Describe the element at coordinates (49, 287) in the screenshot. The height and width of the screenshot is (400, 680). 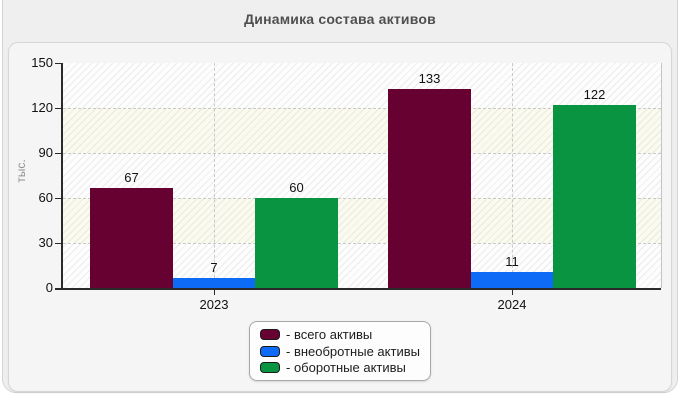
I see `y-tick-label: 0` at that location.